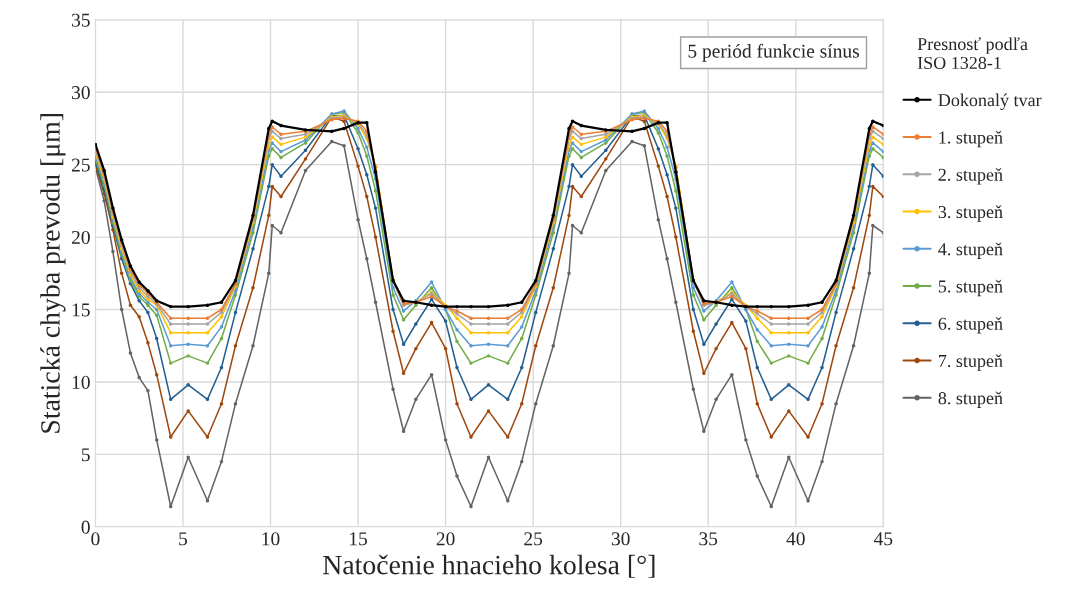 The image size is (1072, 600). What do you see at coordinates (533, 539) in the screenshot?
I see `x-tick-label: 25` at bounding box center [533, 539].